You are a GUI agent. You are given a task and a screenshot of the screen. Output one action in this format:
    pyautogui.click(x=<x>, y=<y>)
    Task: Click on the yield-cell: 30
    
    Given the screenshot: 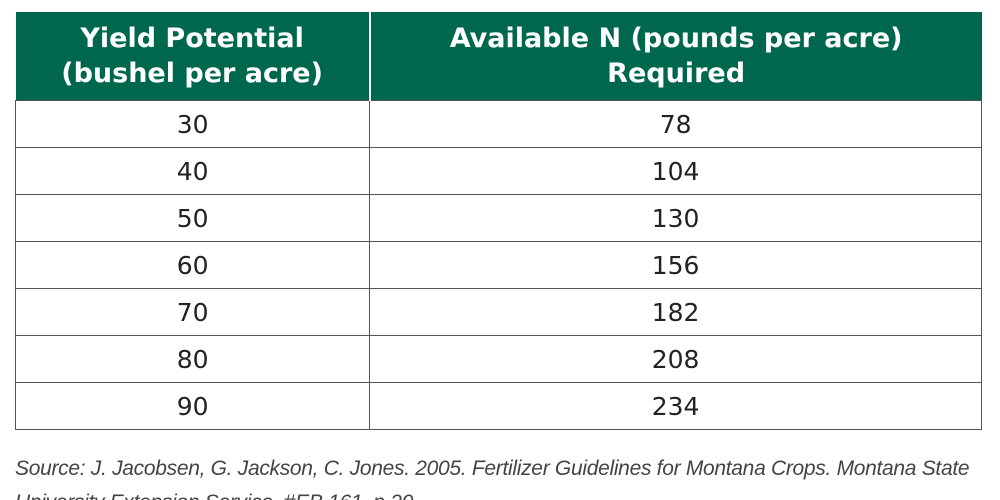 What is the action you would take?
    pyautogui.click(x=192, y=124)
    